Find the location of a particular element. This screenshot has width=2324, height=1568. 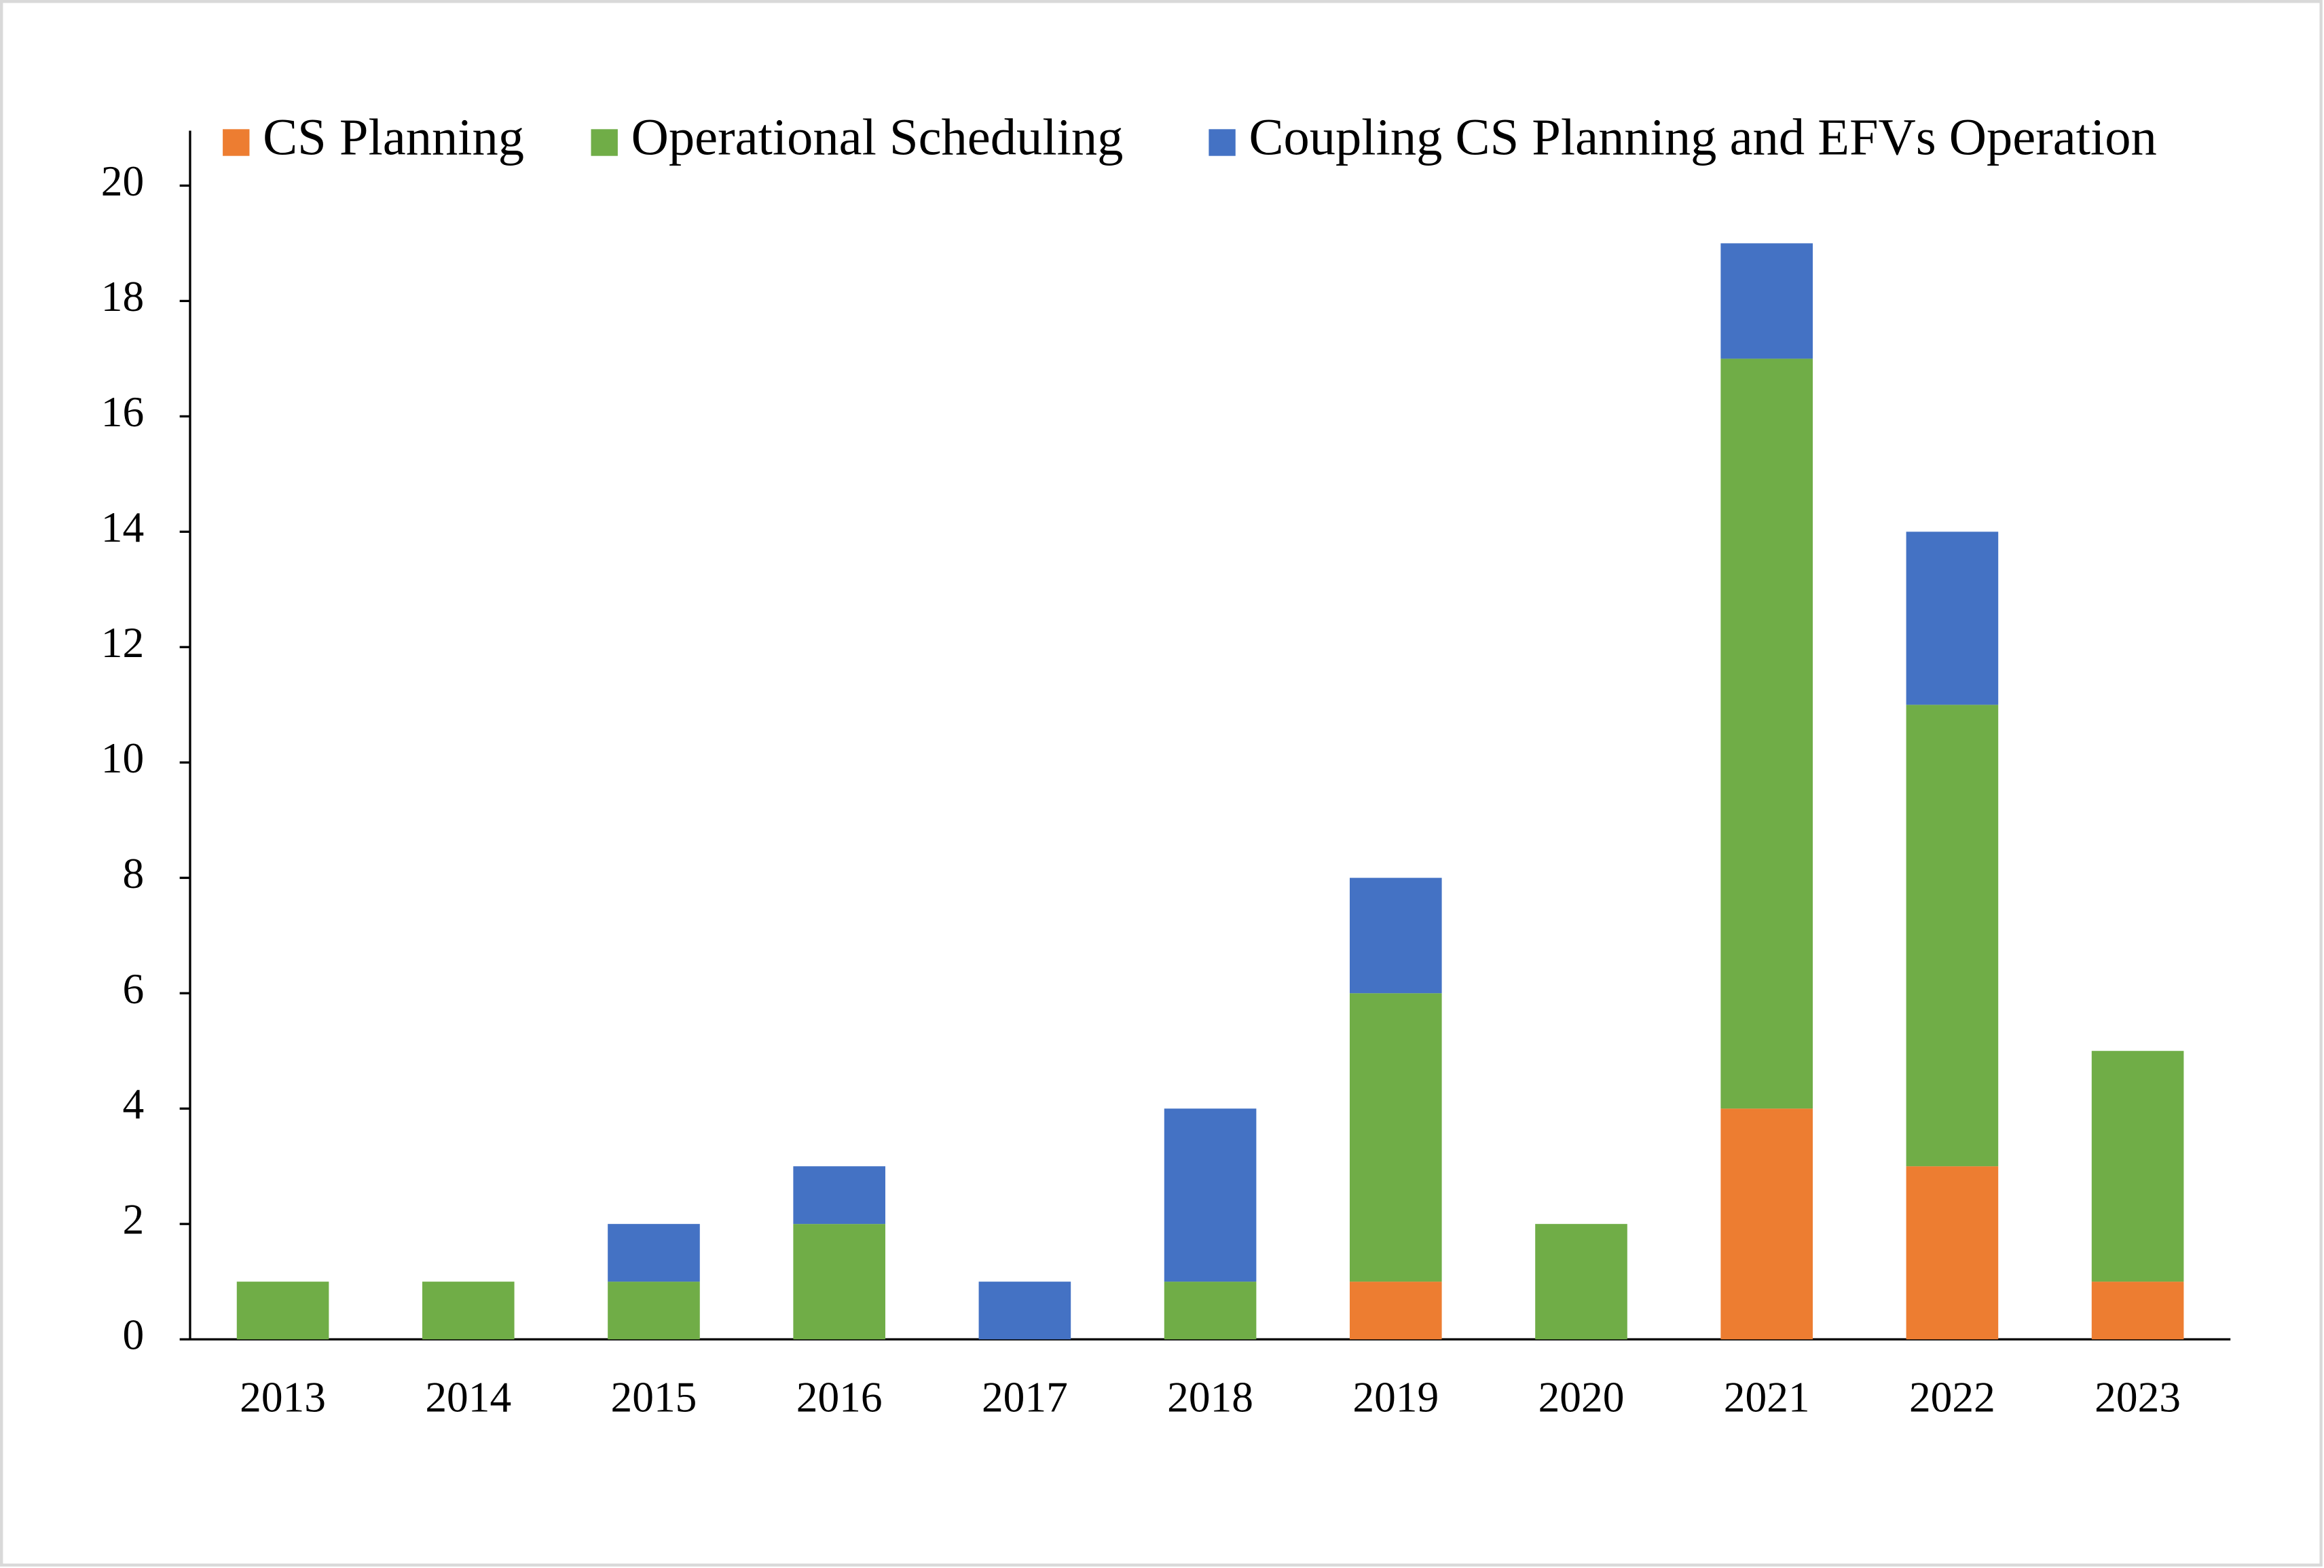

y-tick-label: 4 is located at coordinates (133, 1104).